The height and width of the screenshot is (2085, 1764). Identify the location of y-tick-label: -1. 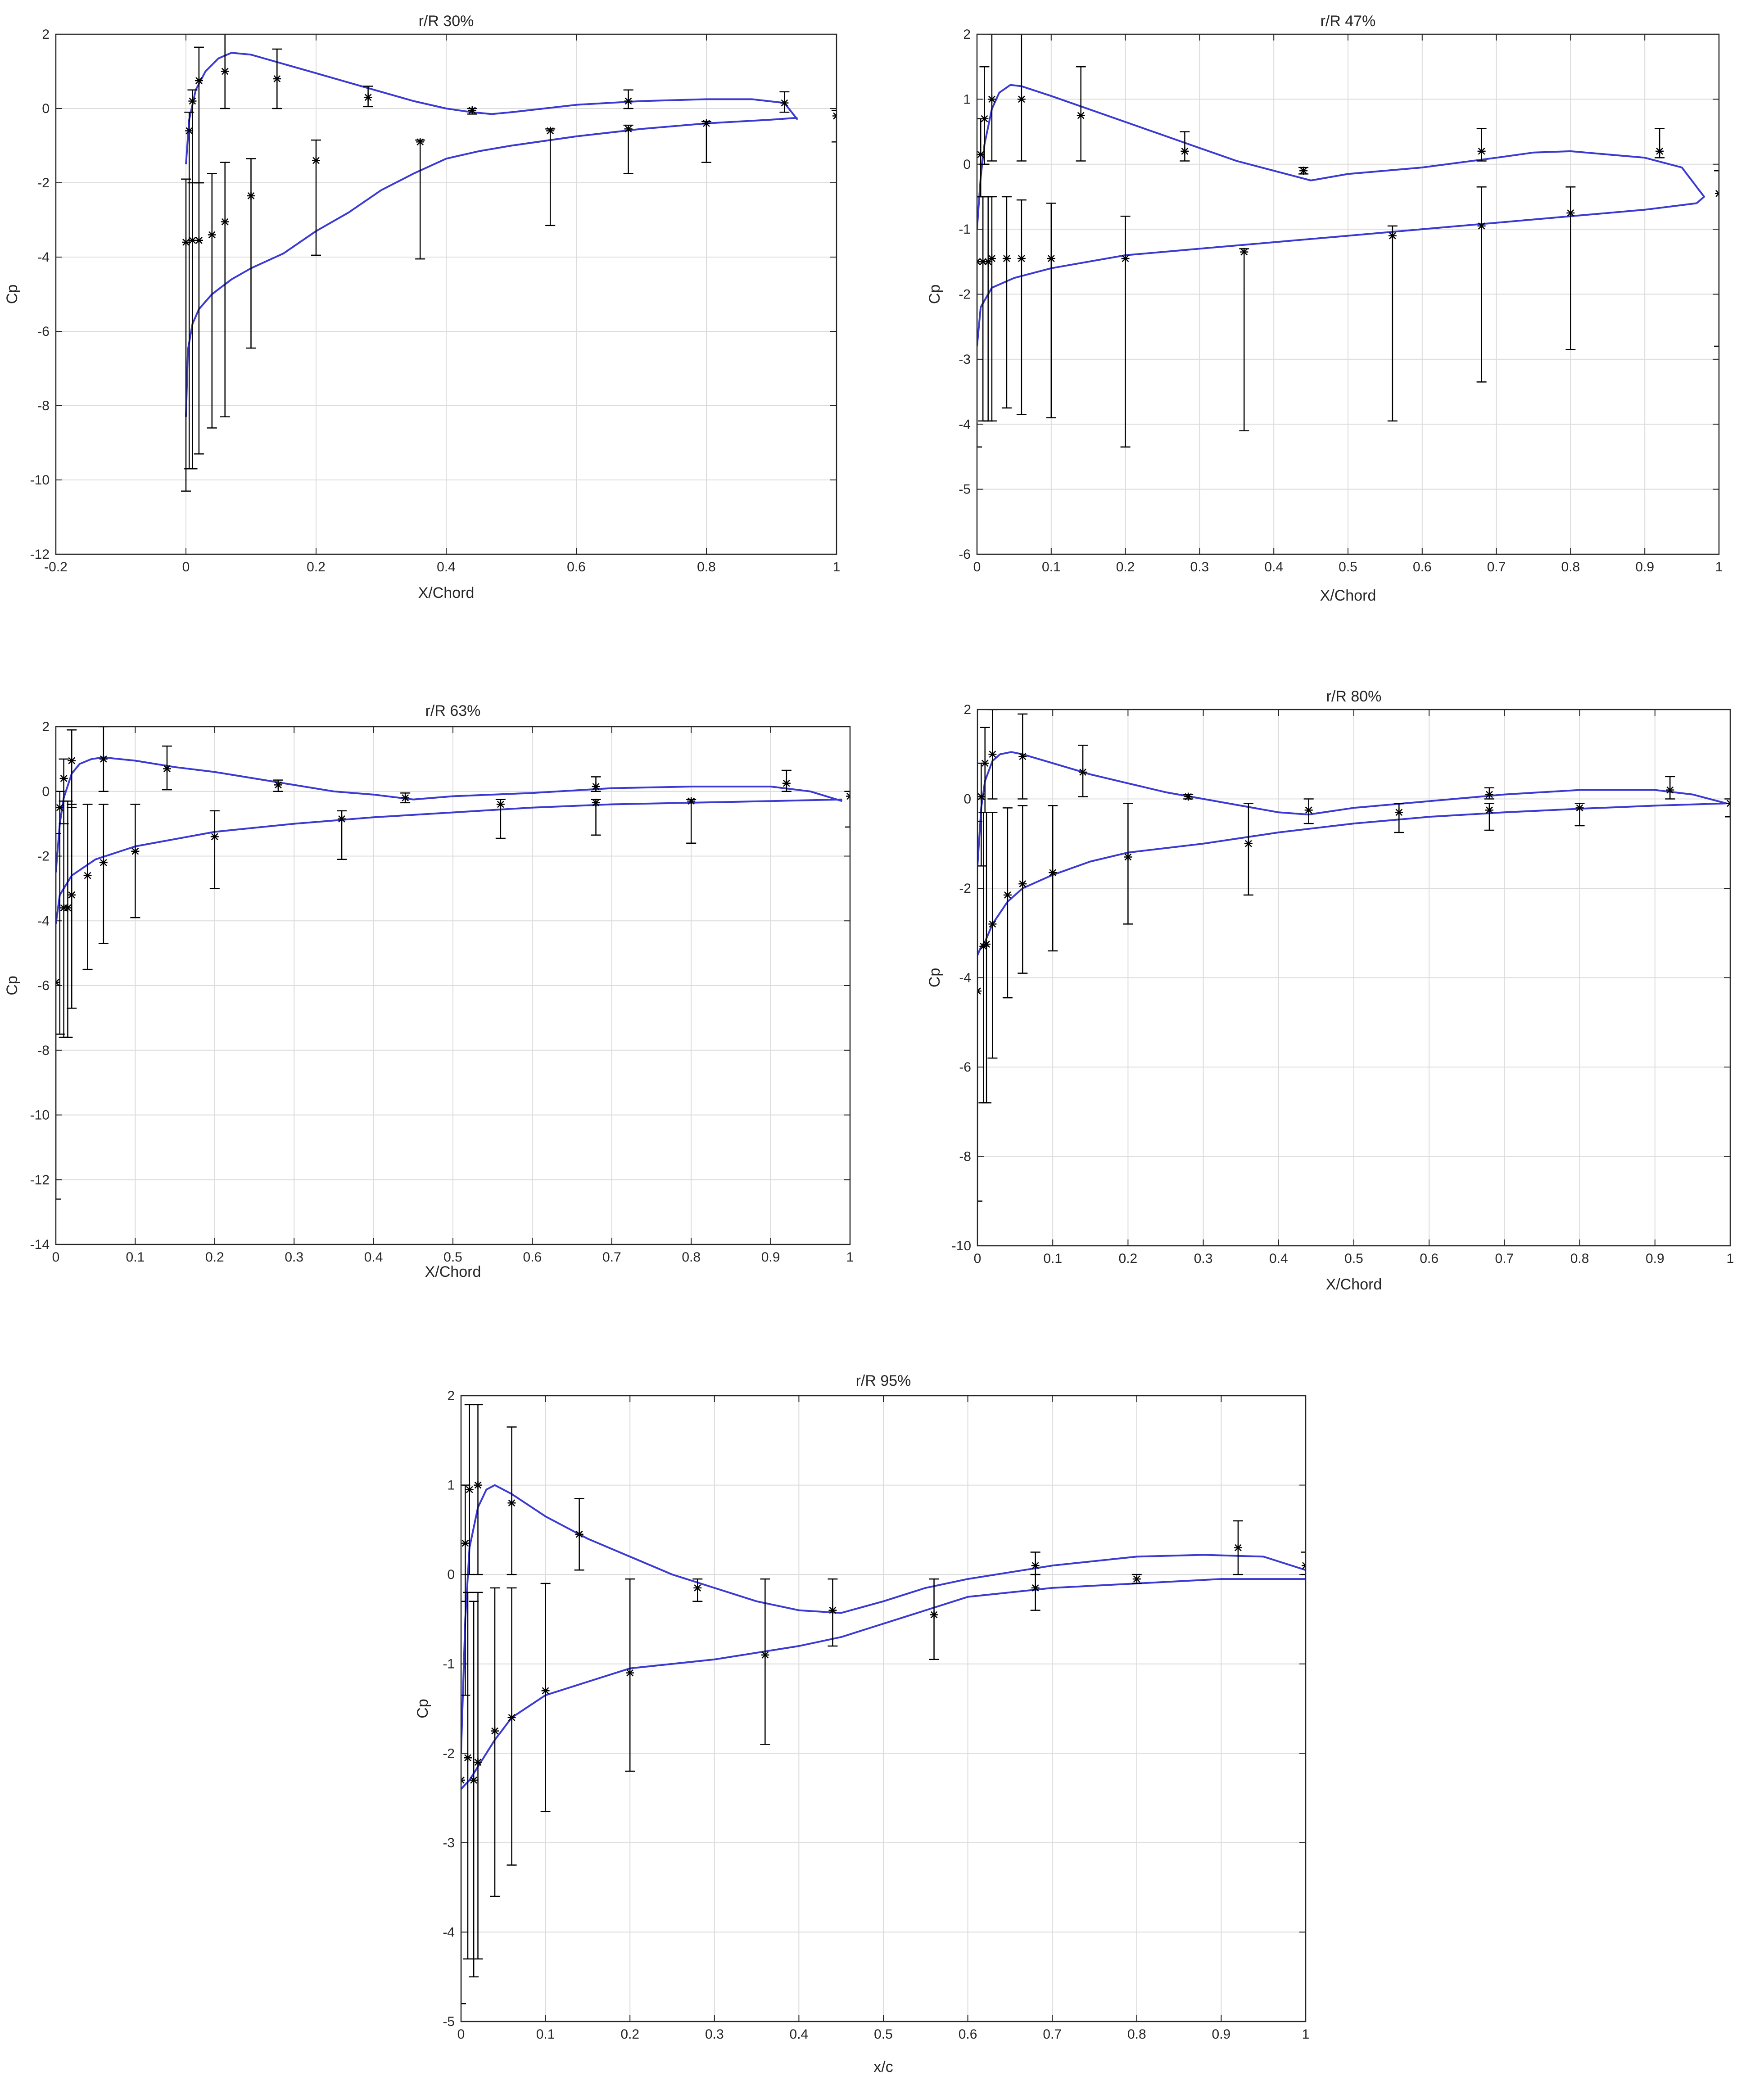
(965, 229).